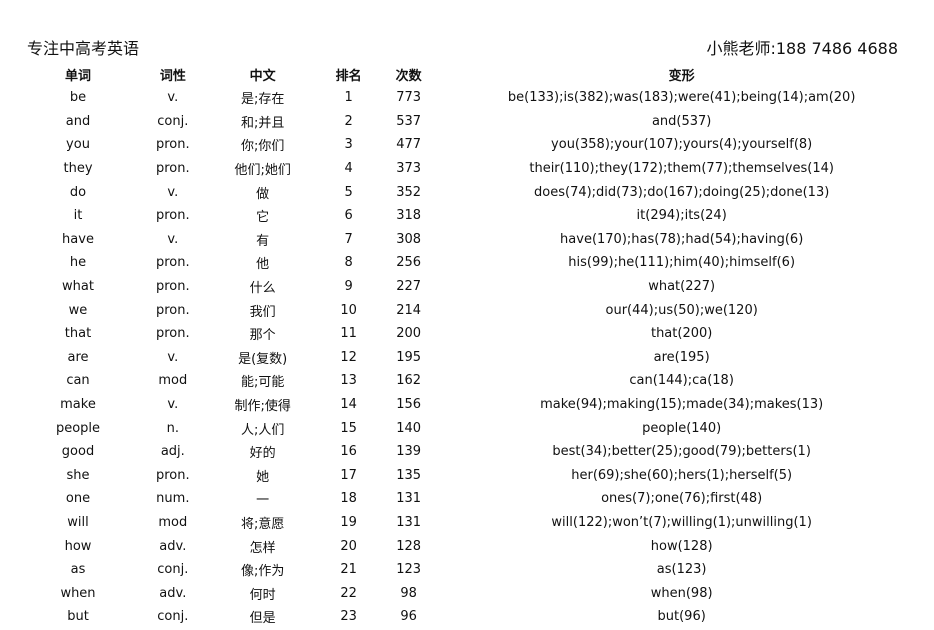 This screenshot has height=630, width=934. I want to click on cell-count: 162, so click(409, 381).